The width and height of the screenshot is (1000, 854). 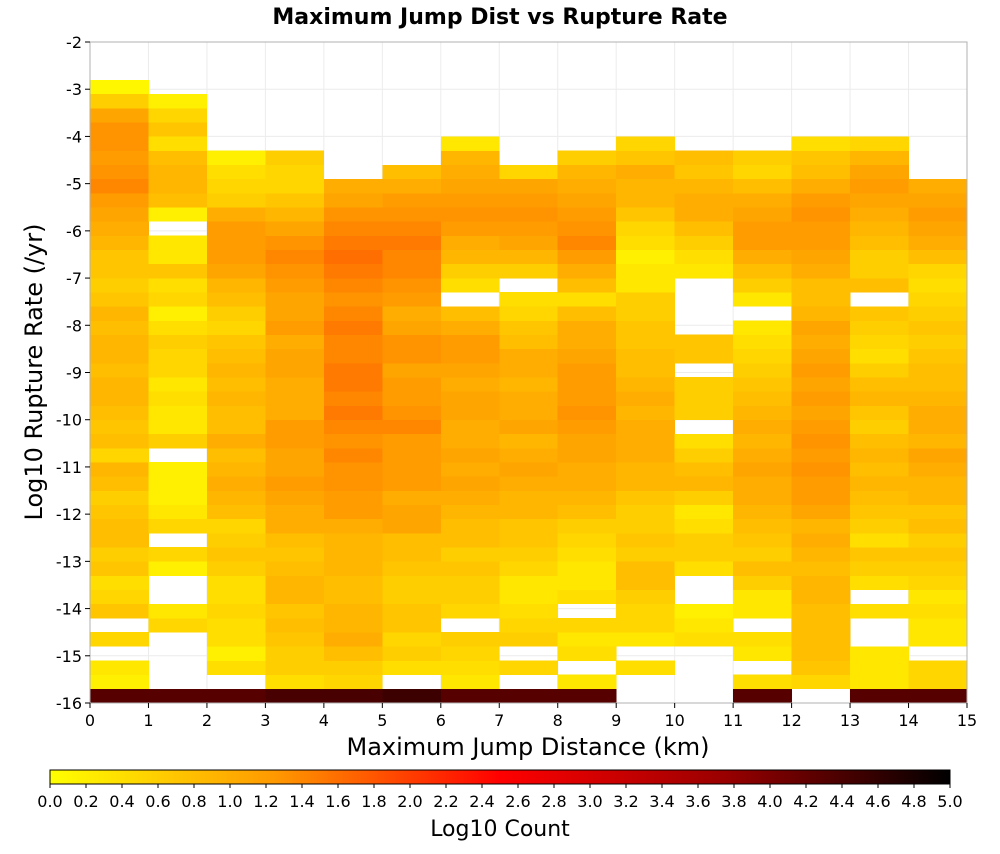 I want to click on x-tick-label: 4, so click(x=324, y=720).